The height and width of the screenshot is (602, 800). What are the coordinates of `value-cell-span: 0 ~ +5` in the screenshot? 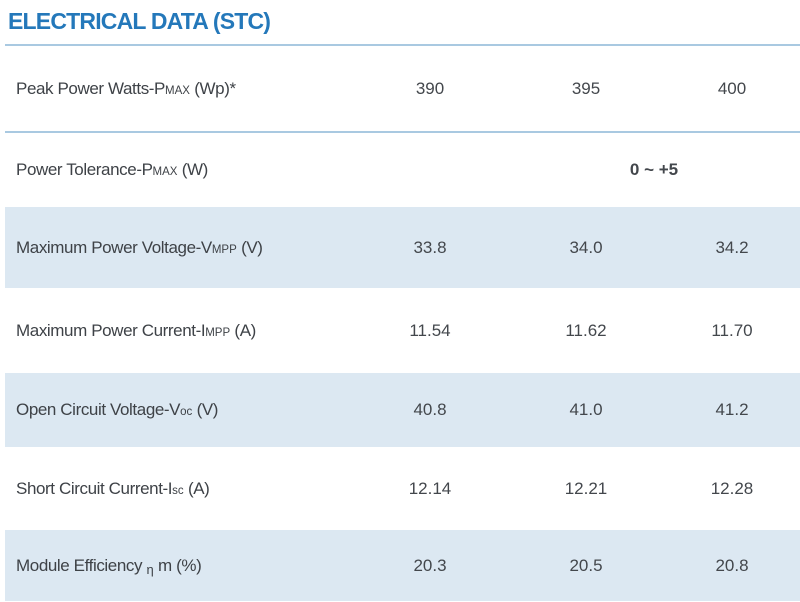 It's located at (654, 169).